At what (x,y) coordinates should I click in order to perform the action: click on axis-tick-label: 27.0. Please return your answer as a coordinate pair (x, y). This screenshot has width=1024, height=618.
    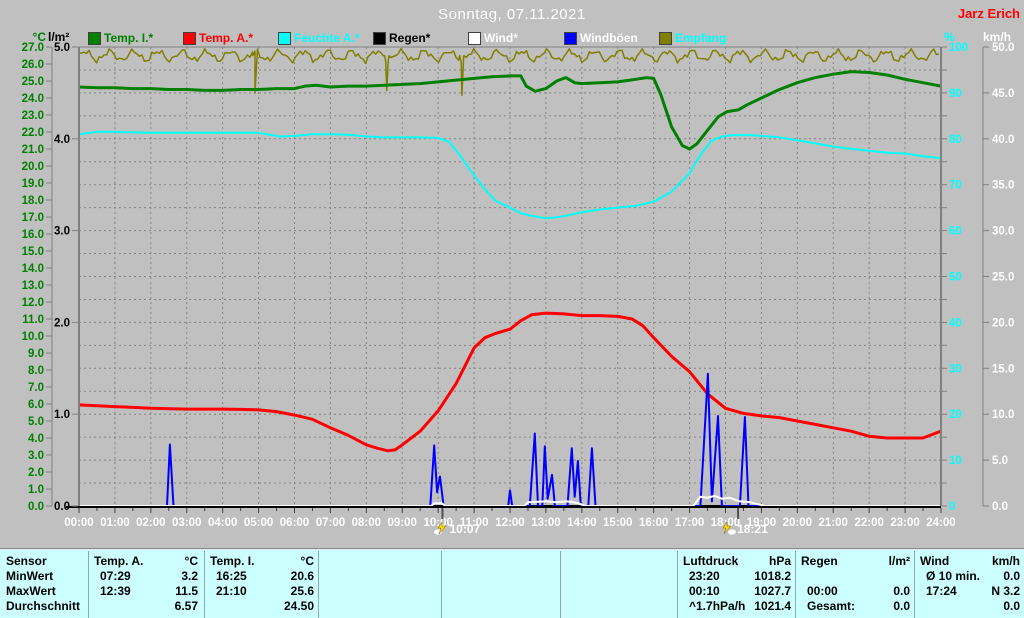
    Looking at the image, I should click on (33, 48).